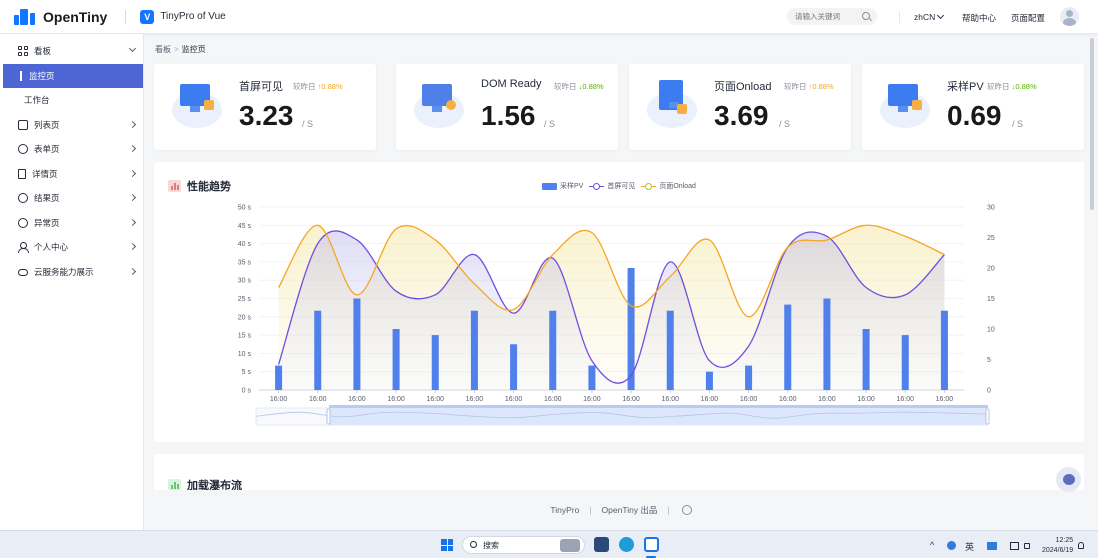 The height and width of the screenshot is (558, 1098). What do you see at coordinates (651, 557) in the screenshot?
I see `active-app-indicator` at bounding box center [651, 557].